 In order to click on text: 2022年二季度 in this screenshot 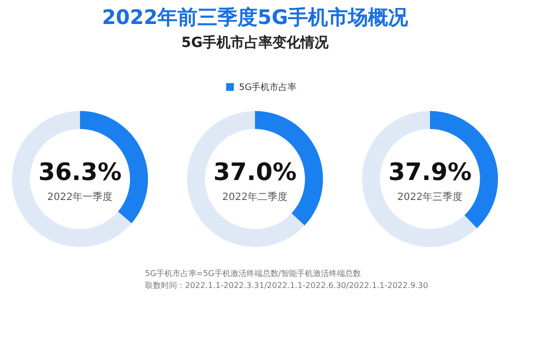, I will do `click(255, 197)`.